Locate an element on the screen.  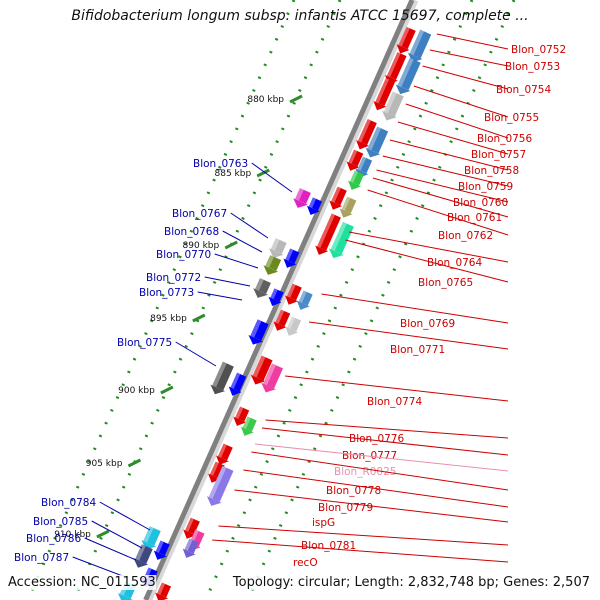
gene-label-Blon_0779: Blon_0779 is located at coordinates (345, 508).